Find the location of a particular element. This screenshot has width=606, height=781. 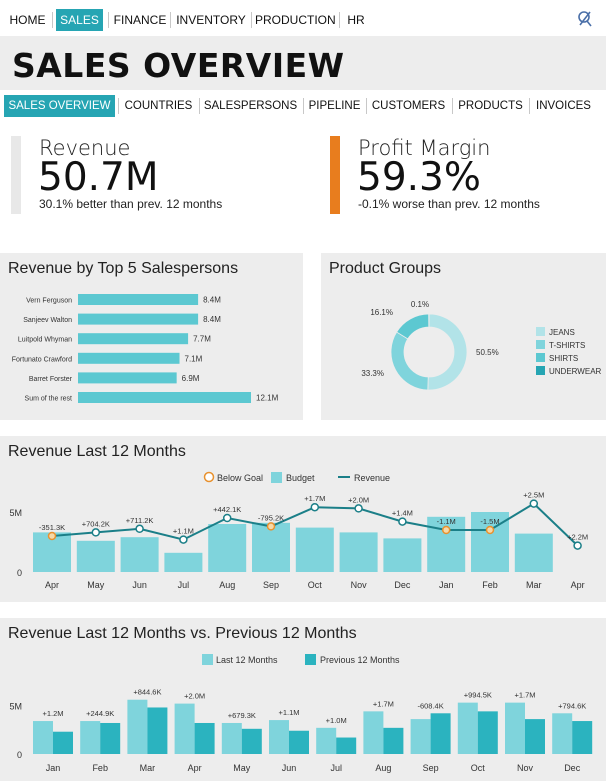

x-tick-label: Mar is located at coordinates (534, 585).